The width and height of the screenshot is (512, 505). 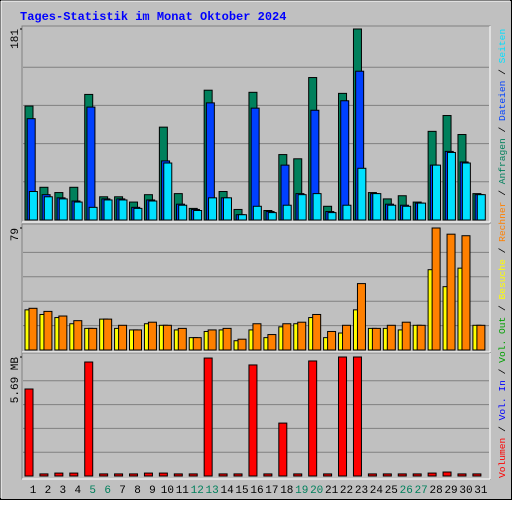 What do you see at coordinates (502, 101) in the screenshot?
I see `legend-entry: Dateien` at bounding box center [502, 101].